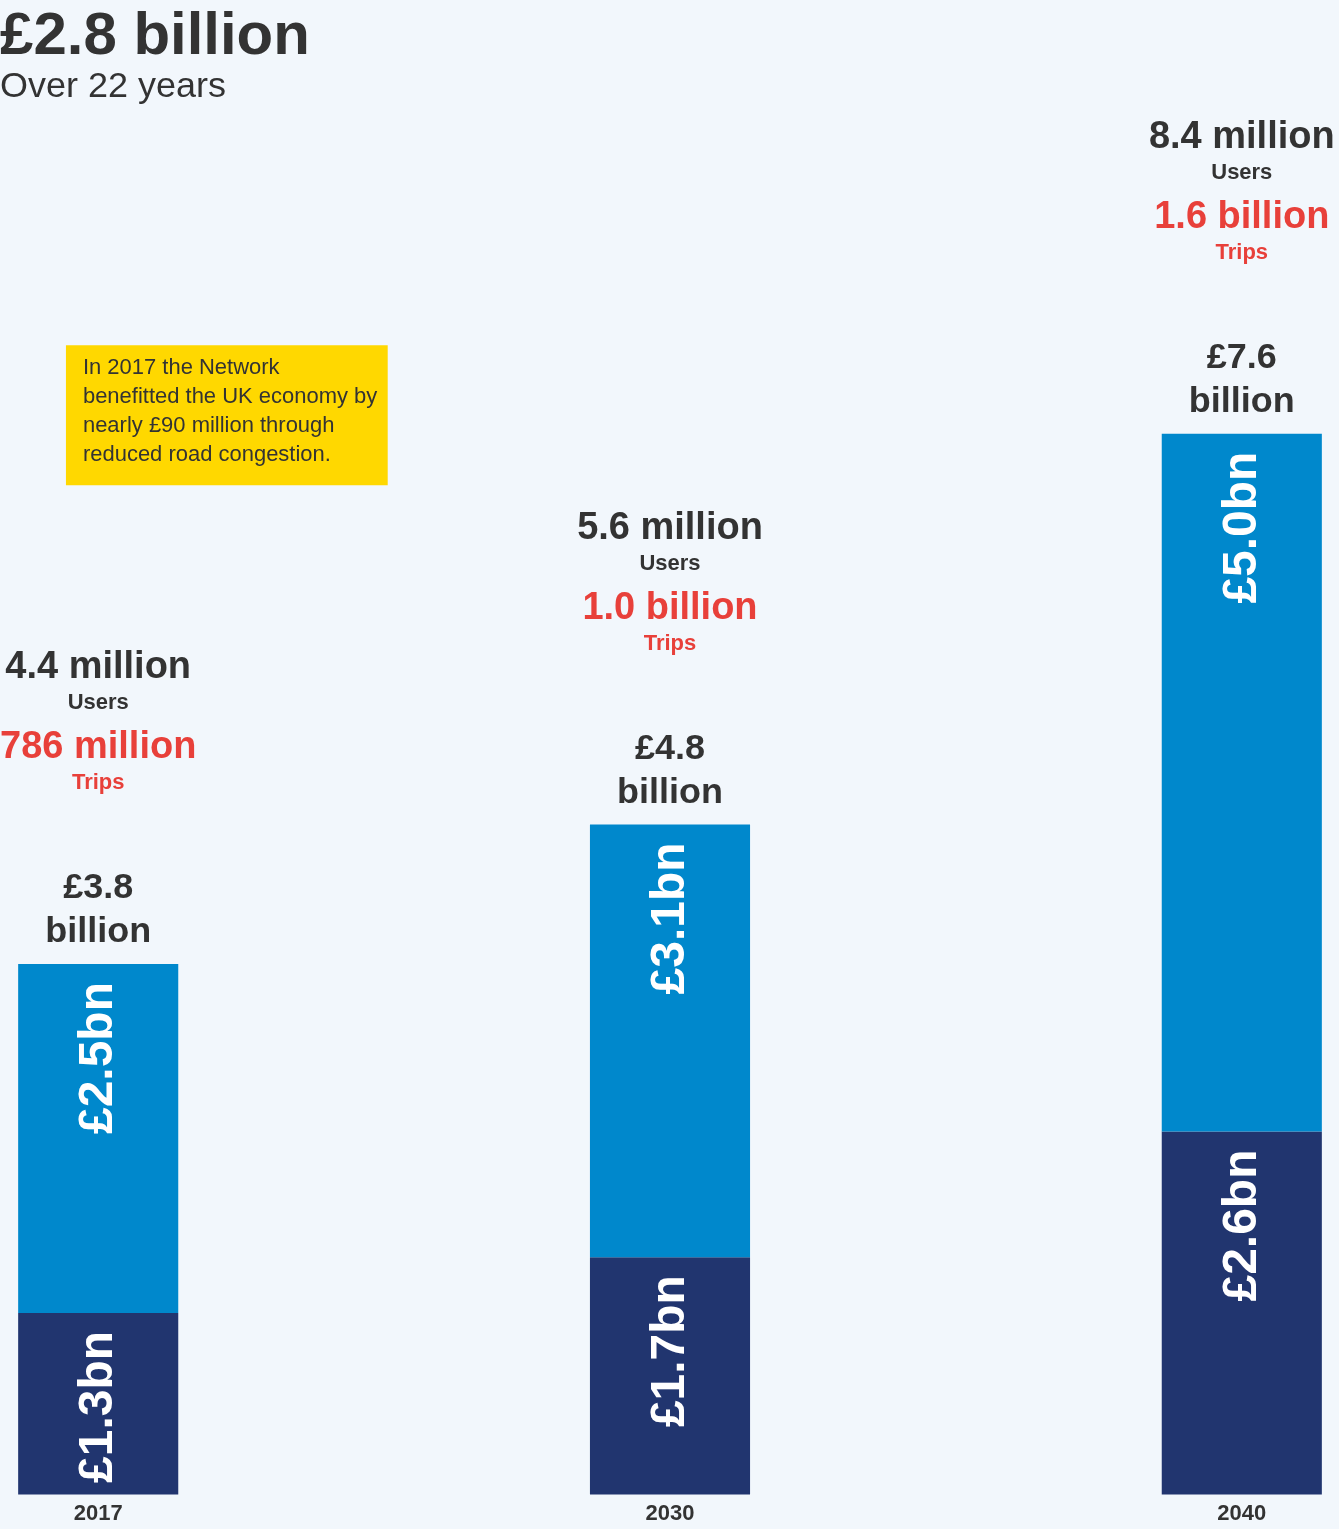 Image resolution: width=1339 pixels, height=1535 pixels. I want to click on data-label: £1.3bn, so click(96, 1407).